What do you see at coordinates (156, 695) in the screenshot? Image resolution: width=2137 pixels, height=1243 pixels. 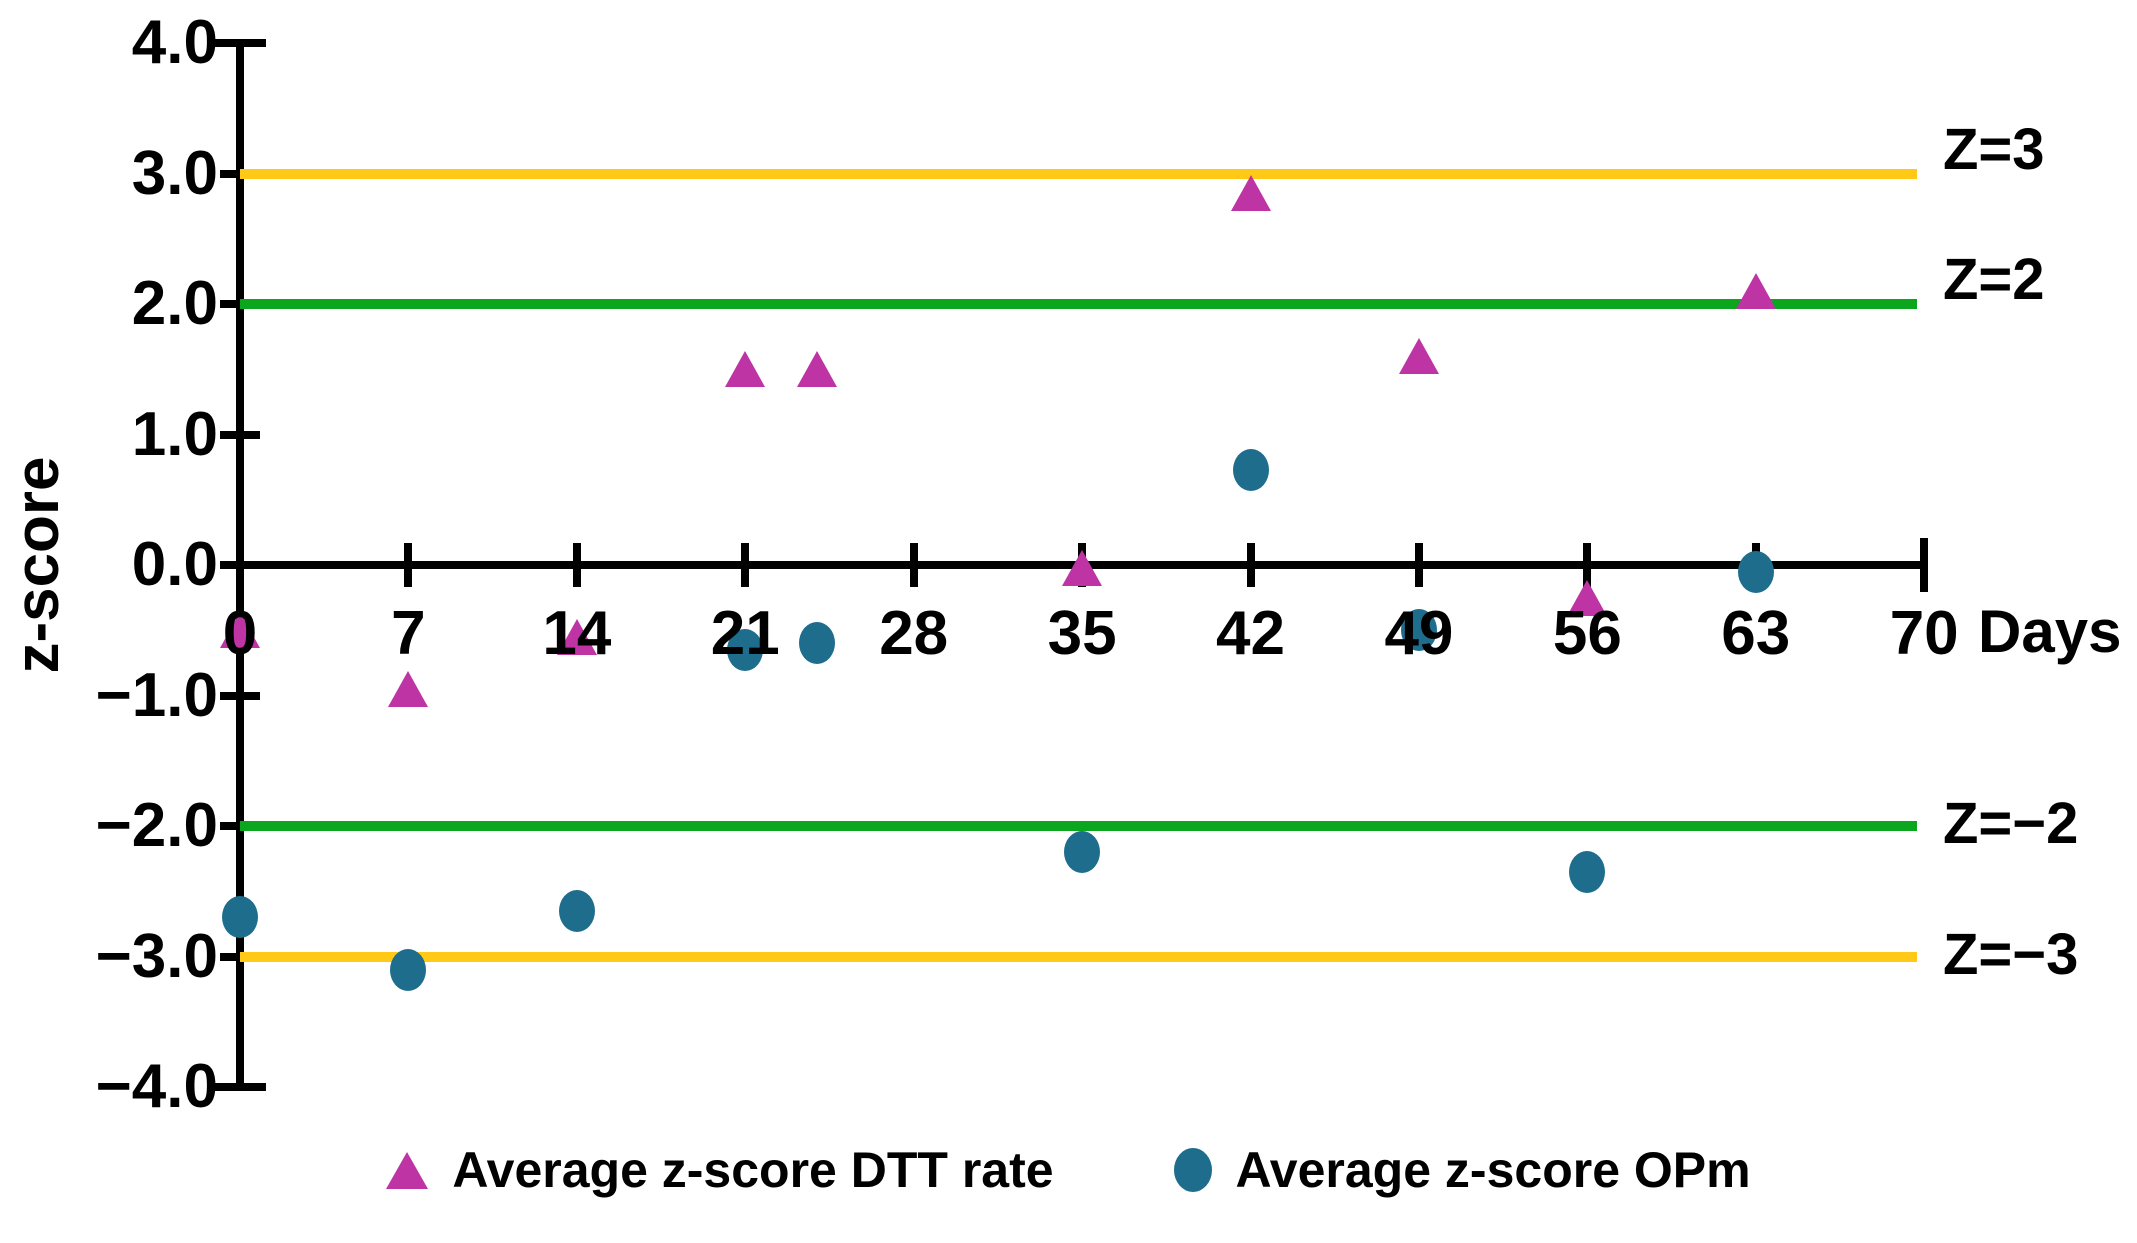 I see `y-tick-label: −1.0` at bounding box center [156, 695].